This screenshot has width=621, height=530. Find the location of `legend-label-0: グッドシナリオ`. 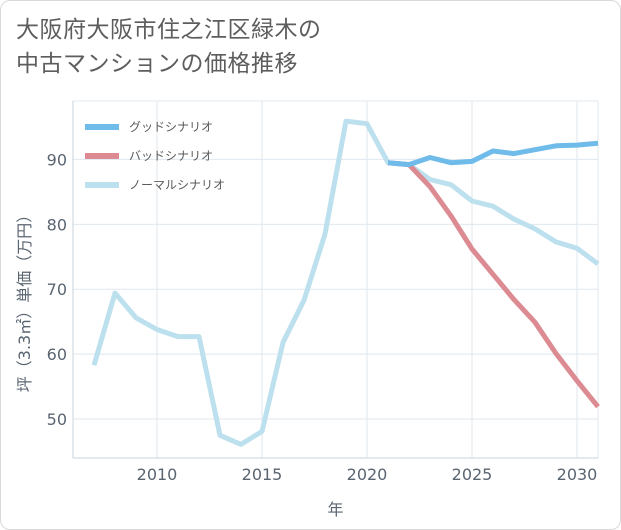

legend-label-0: グッドシナリオ is located at coordinates (171, 127).